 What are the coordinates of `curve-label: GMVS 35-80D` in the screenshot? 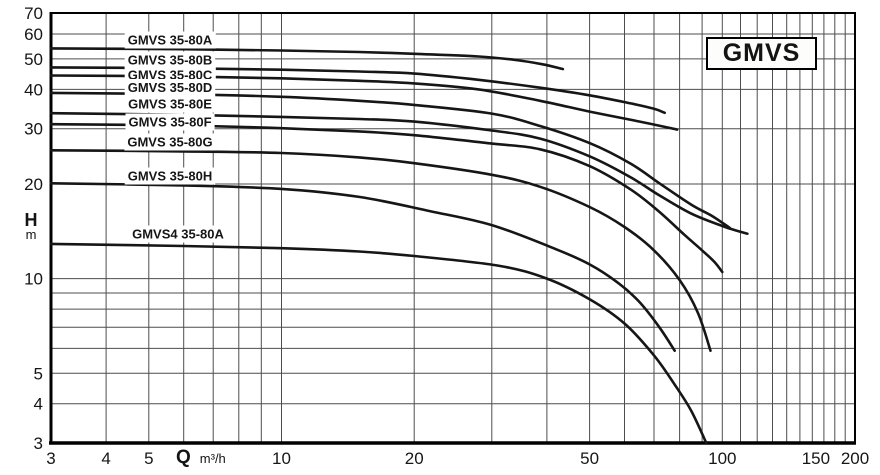 It's located at (170, 87).